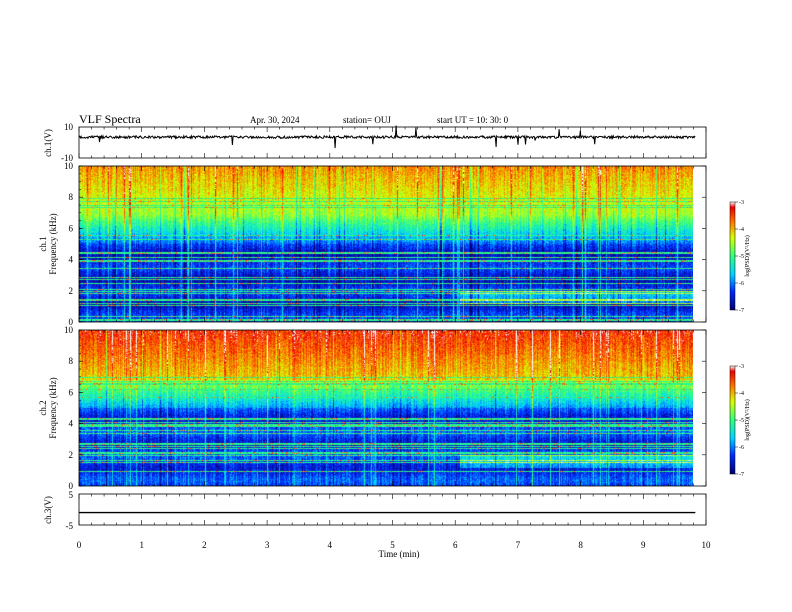 The image size is (792, 612). I want to click on ch1-colorbar, so click(732, 256).